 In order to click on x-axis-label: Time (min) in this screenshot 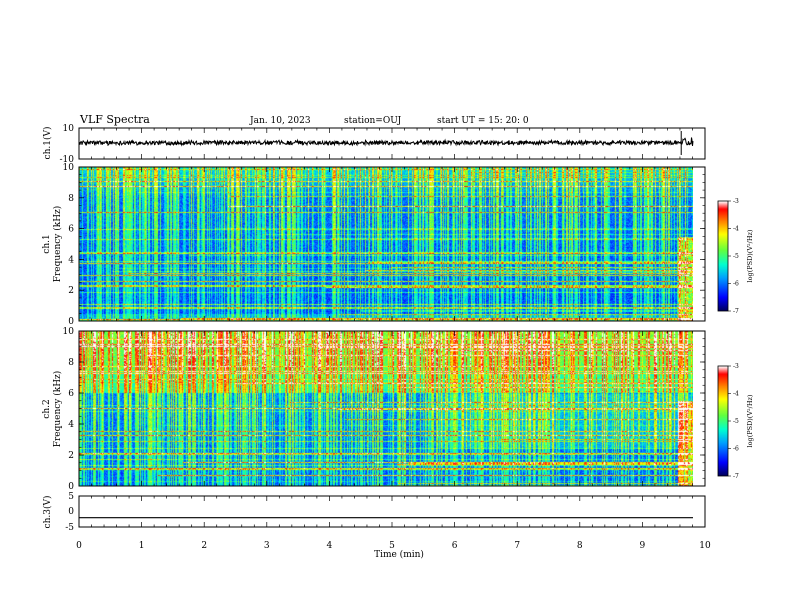, I will do `click(399, 554)`.